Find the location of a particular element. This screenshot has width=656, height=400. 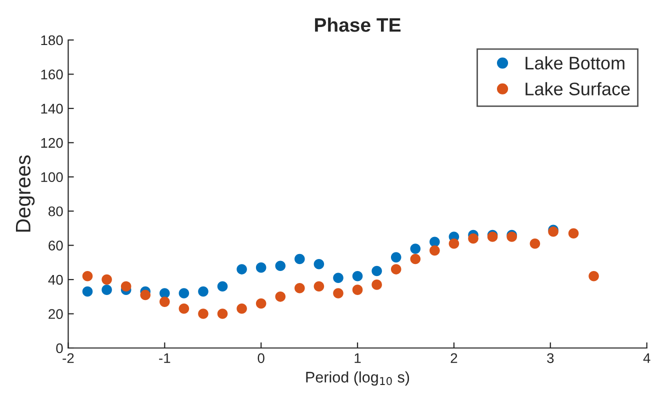

y-tick-label: 160 is located at coordinates (52, 75).